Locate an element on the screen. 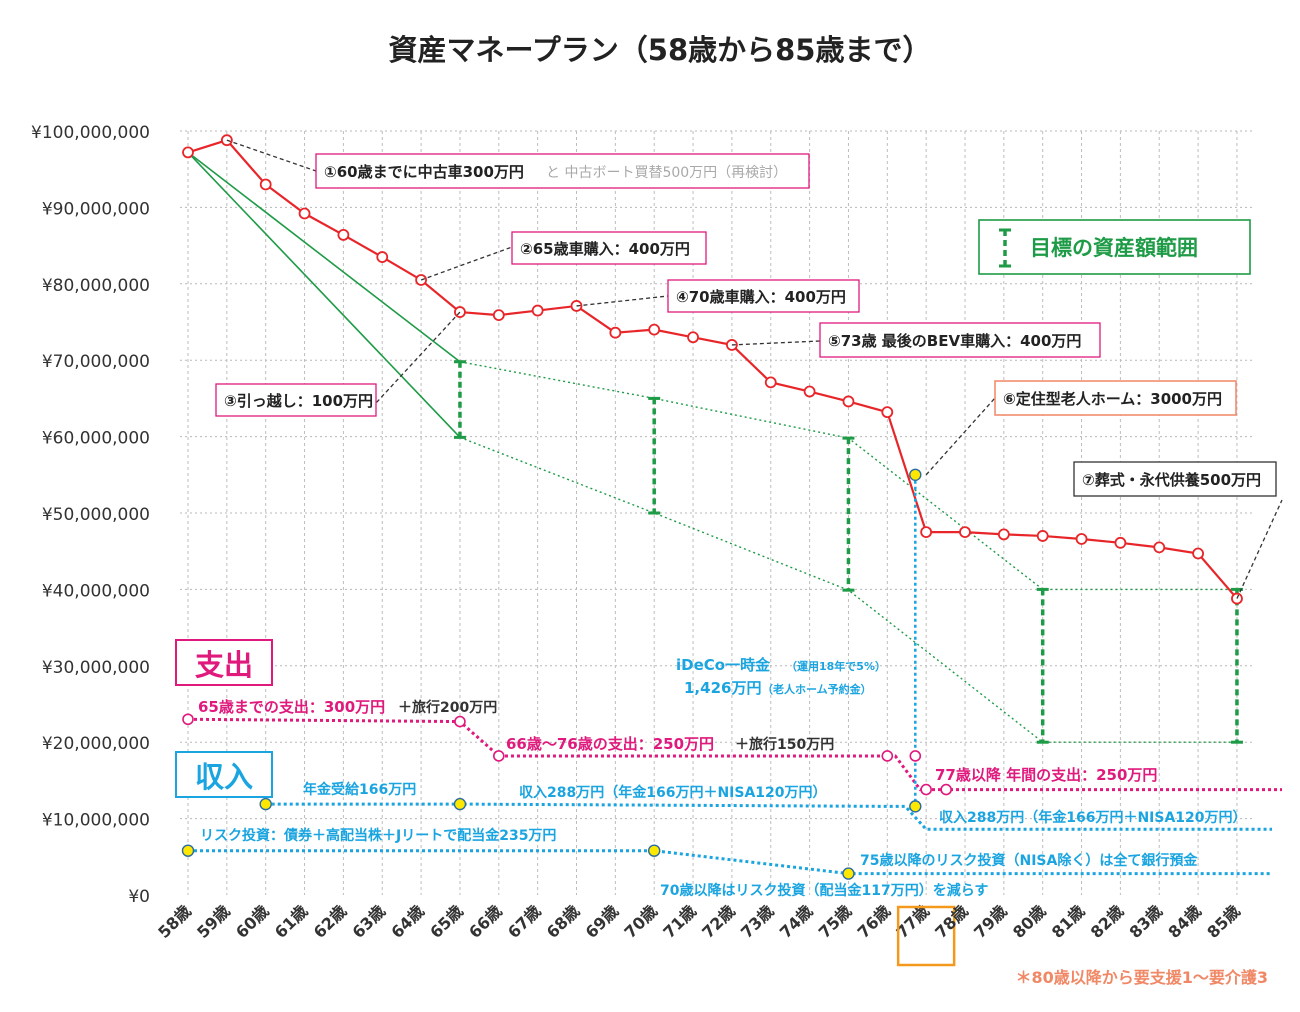 Image resolution: width=1300 pixels, height=1012 pixels. annotation-text: ⑥定住型老人ホーム：3000万円 is located at coordinates (1112, 399).